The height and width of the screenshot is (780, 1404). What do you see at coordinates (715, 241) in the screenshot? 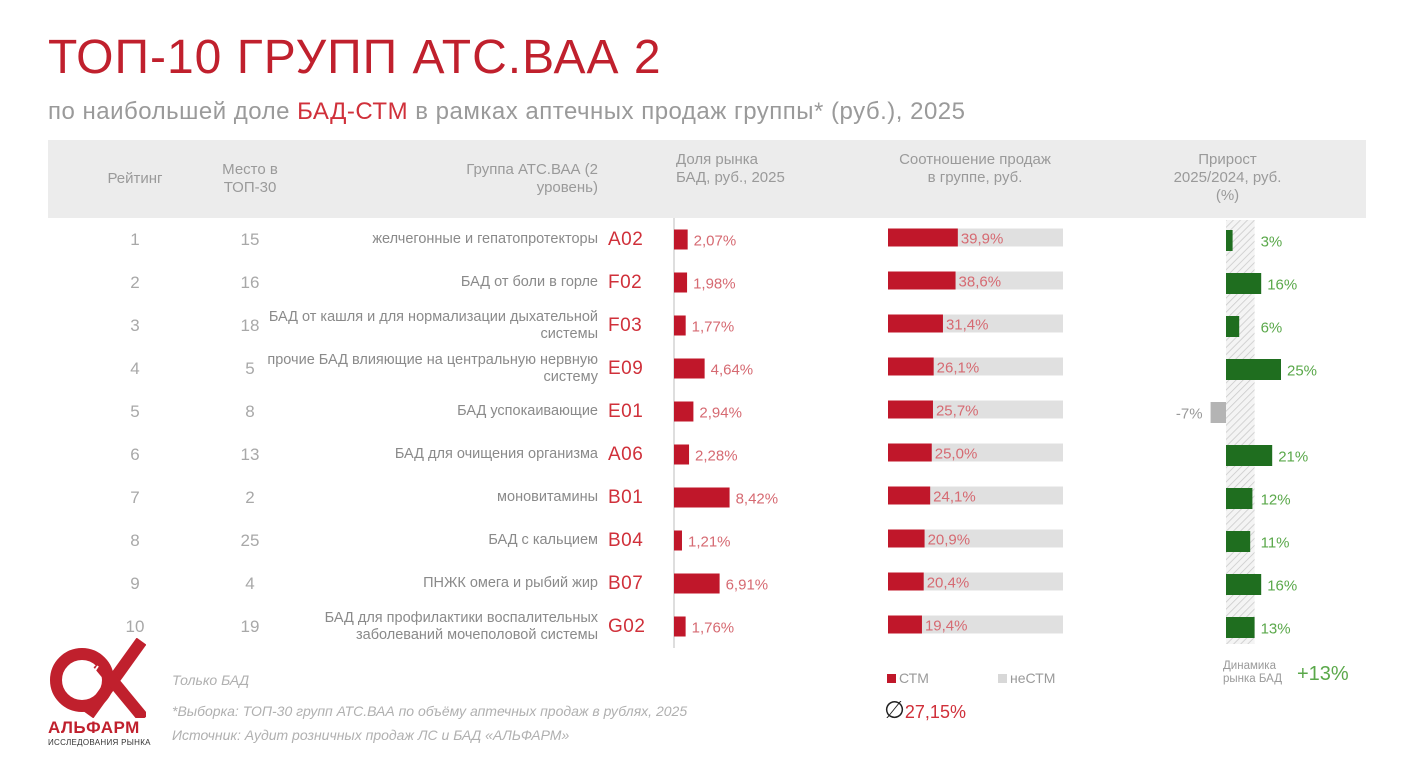
I see `share-data-label: 2,07%` at bounding box center [715, 241].